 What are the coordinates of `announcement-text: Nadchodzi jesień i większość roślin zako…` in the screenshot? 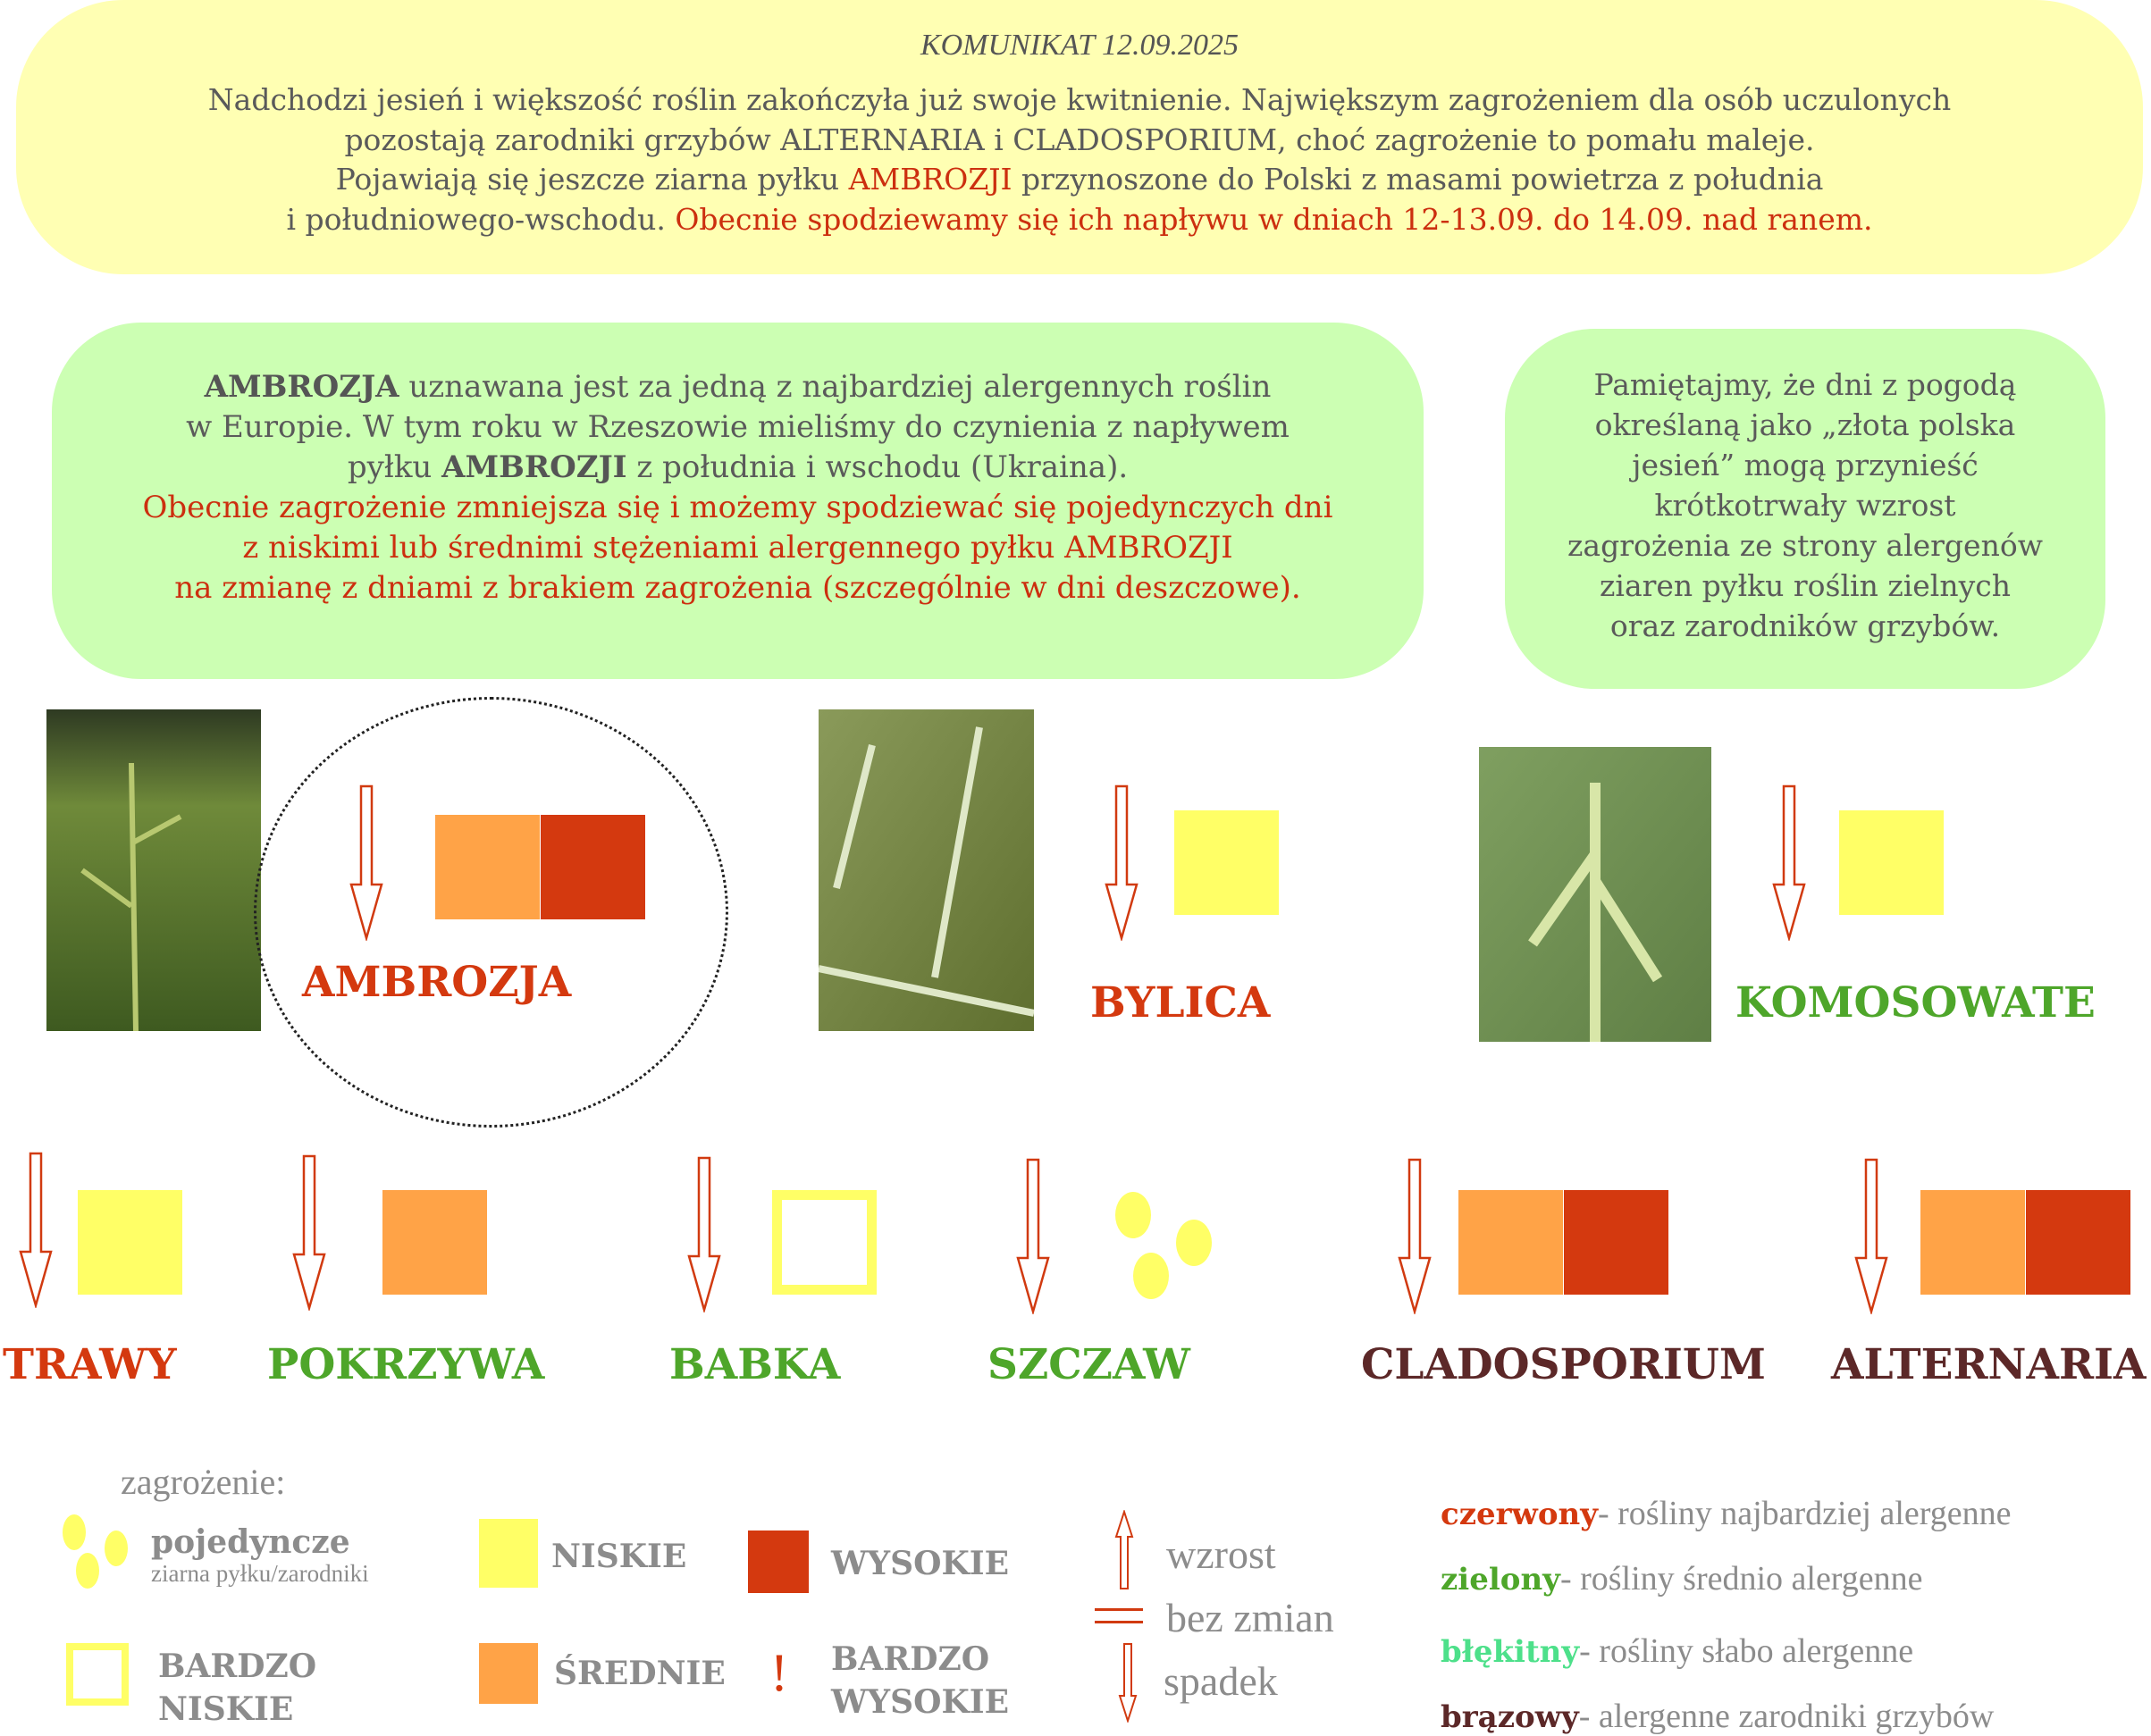 It's located at (1079, 159).